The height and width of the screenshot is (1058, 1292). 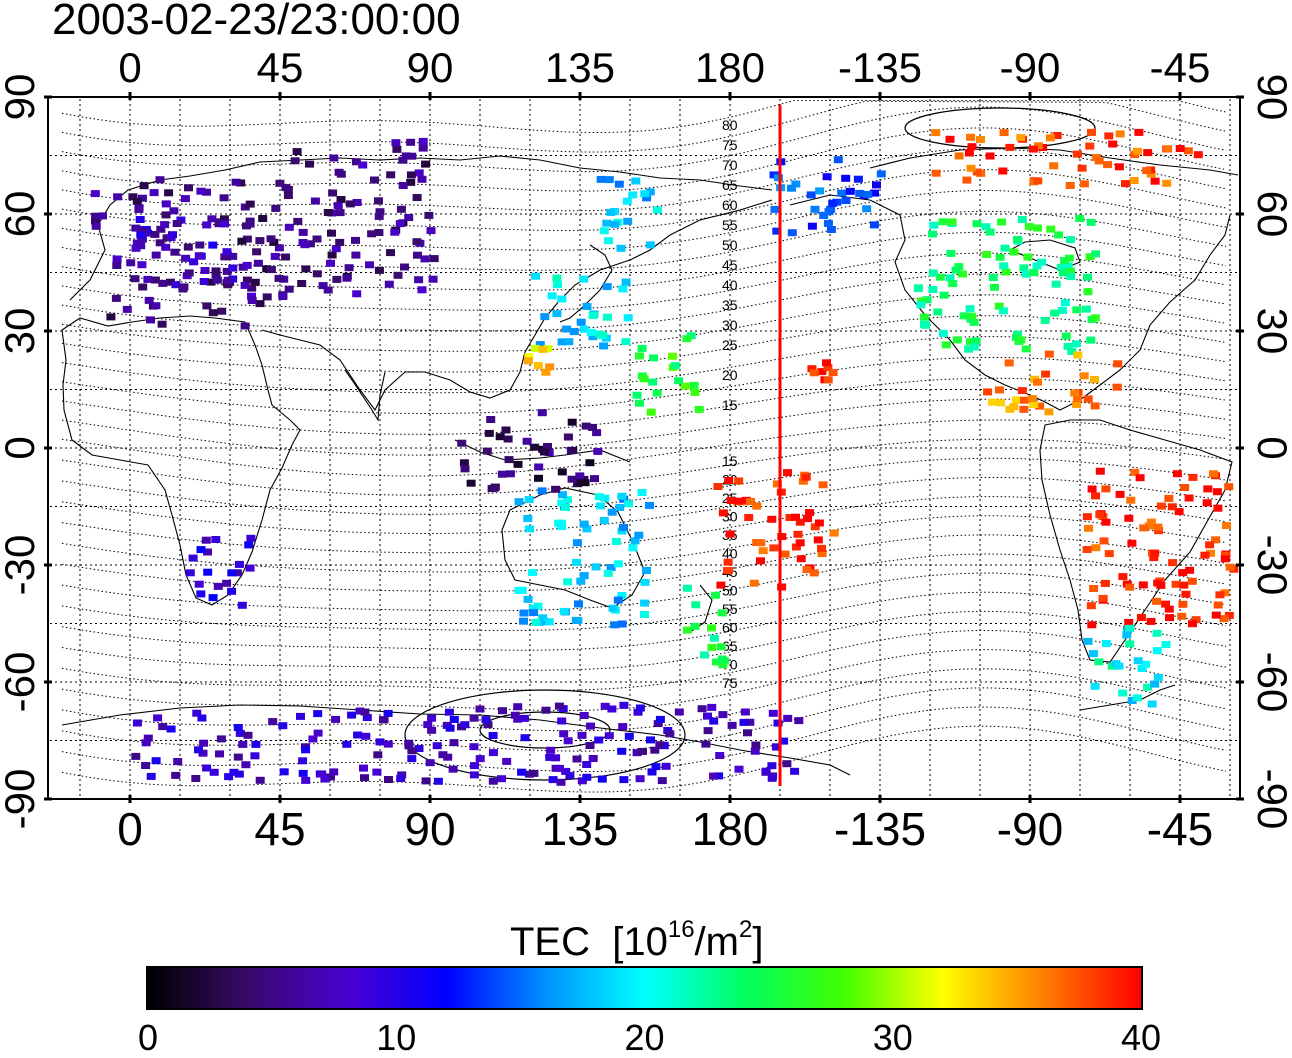 I want to click on x-tick-label-bottom: 45, so click(x=279, y=829).